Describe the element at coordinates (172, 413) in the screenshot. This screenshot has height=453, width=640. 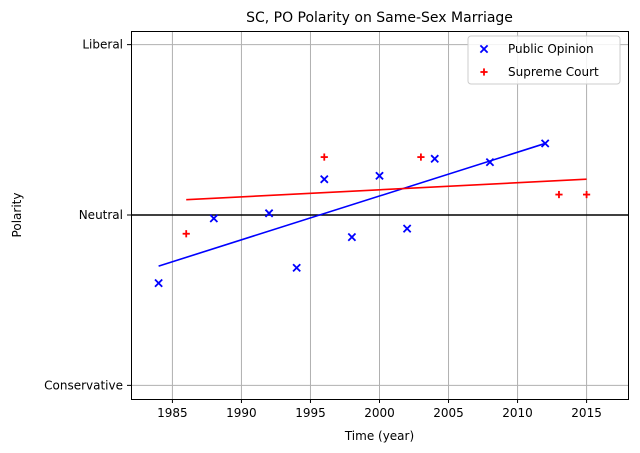
I see `x-tick-label: 1985` at that location.